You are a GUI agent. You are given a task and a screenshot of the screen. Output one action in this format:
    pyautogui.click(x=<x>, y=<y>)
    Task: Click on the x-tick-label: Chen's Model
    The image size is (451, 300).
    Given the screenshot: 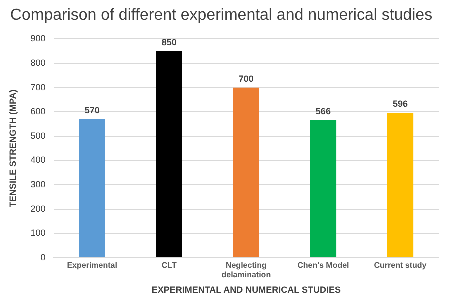 What is the action you would take?
    pyautogui.click(x=324, y=265)
    